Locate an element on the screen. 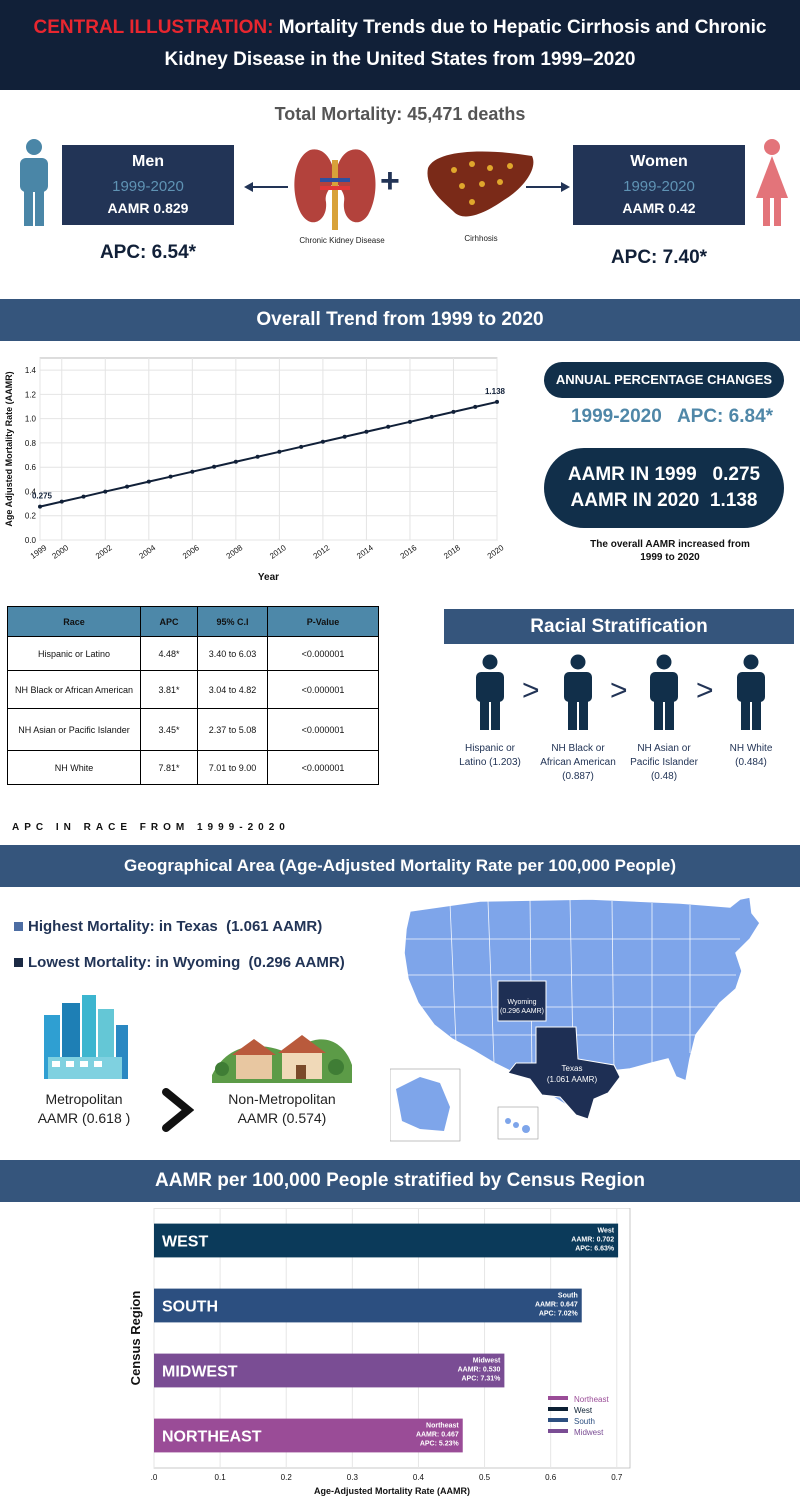 This screenshot has width=800, height=1500. bar-label-name: Northeast is located at coordinates (442, 1426).